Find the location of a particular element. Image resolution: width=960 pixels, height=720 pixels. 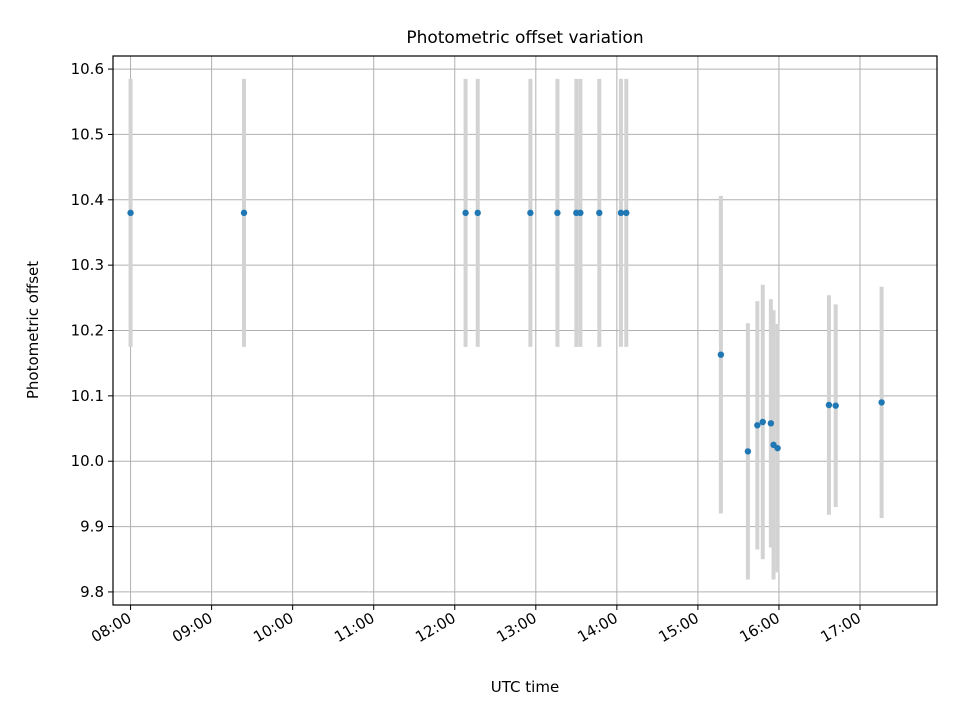

y-tick-label: 10.5 is located at coordinates (87, 134).